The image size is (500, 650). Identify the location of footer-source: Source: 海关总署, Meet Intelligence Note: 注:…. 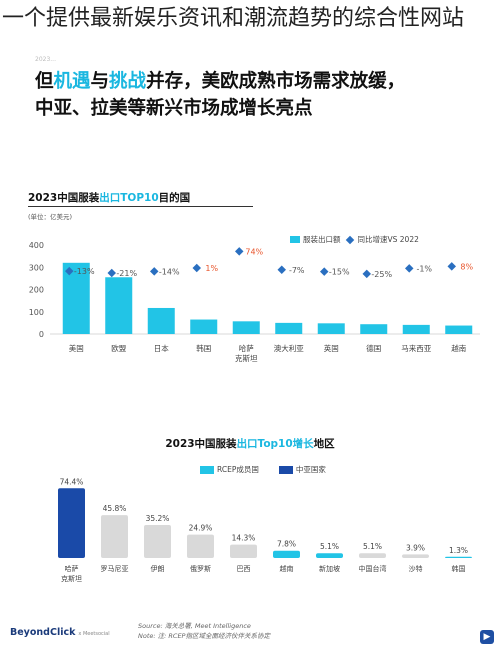
(204, 631).